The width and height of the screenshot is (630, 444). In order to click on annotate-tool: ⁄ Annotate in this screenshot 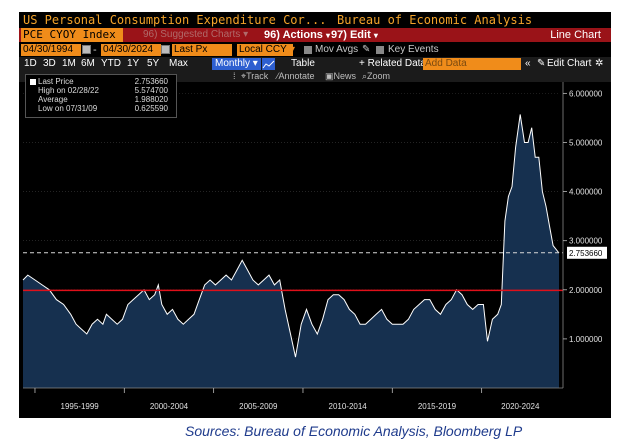, I will do `click(296, 76)`.